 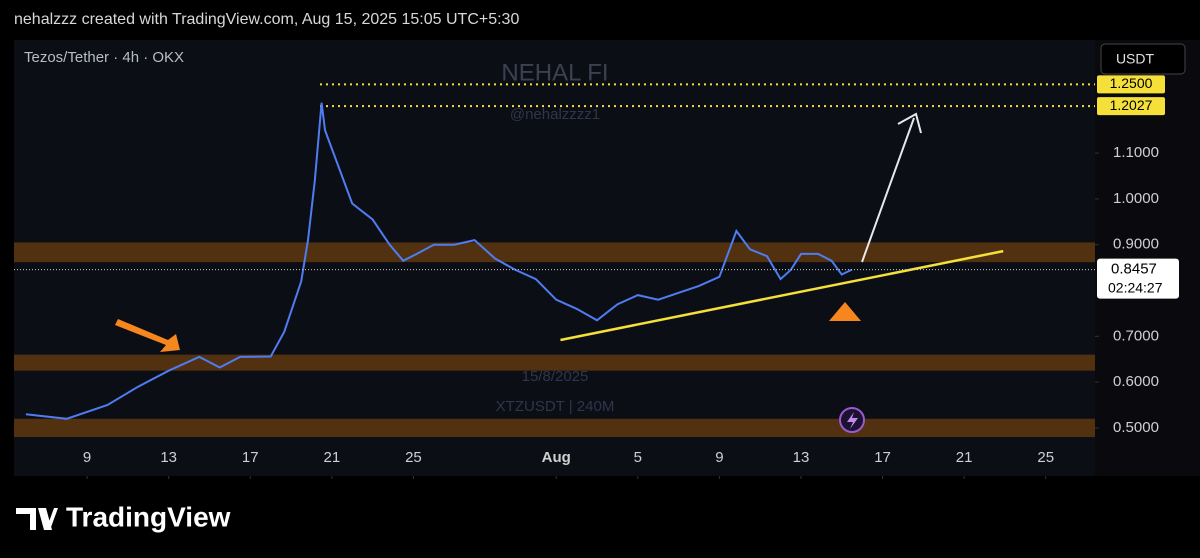 What do you see at coordinates (104, 57) in the screenshot?
I see `chart-title: Tezos/Tether · 4h · OKX` at bounding box center [104, 57].